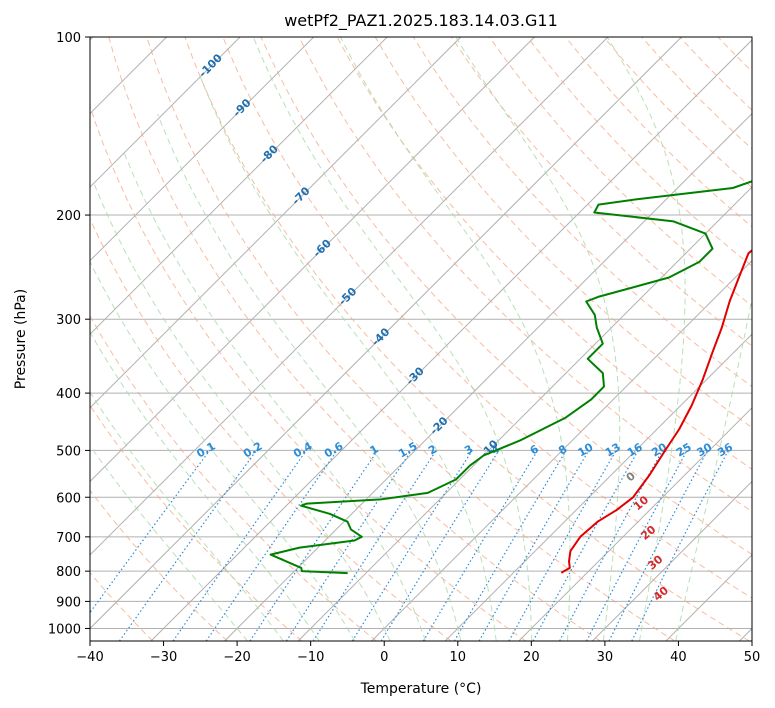 The height and width of the screenshot is (708, 775). I want to click on y-tick-label: 500, so click(68, 451).